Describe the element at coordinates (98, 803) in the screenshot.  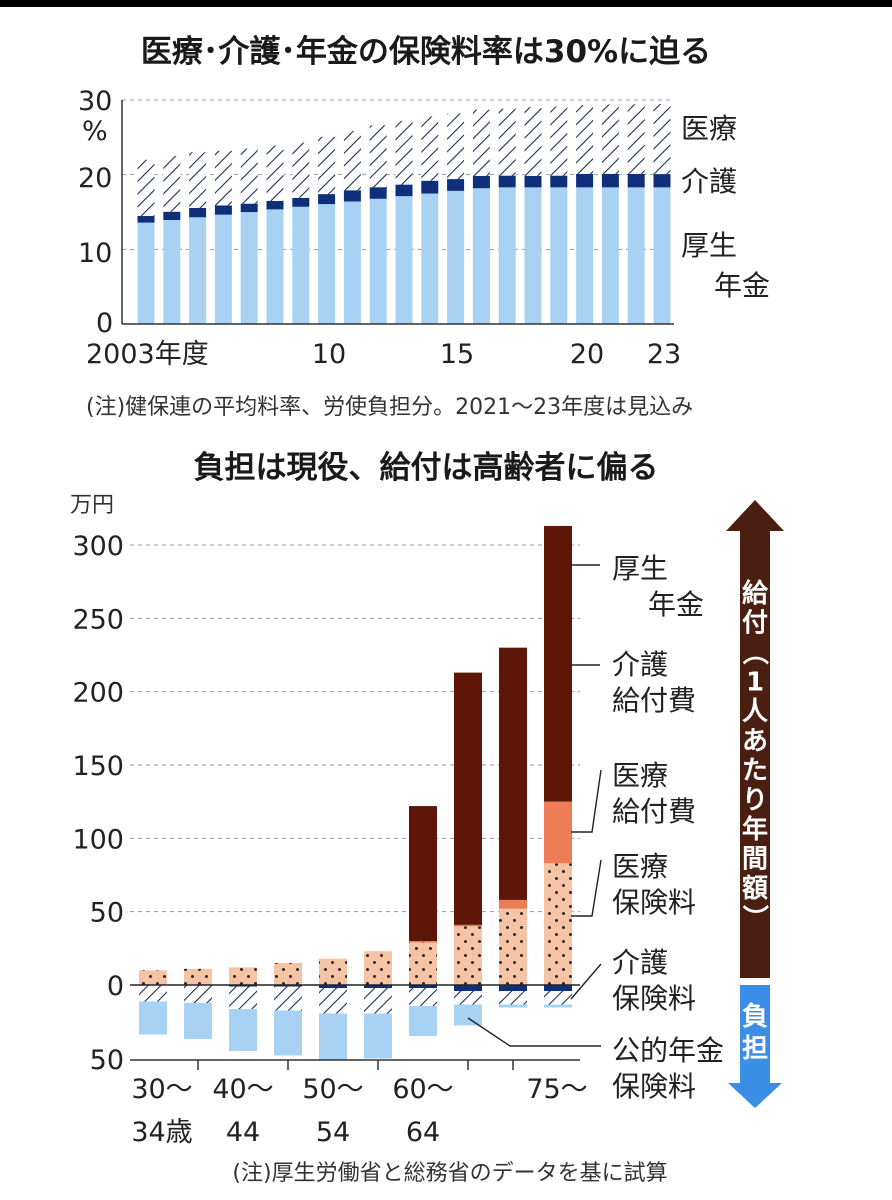
I see `chart2-y-ticks: 300 250 200 150 100 50 0 50` at that location.